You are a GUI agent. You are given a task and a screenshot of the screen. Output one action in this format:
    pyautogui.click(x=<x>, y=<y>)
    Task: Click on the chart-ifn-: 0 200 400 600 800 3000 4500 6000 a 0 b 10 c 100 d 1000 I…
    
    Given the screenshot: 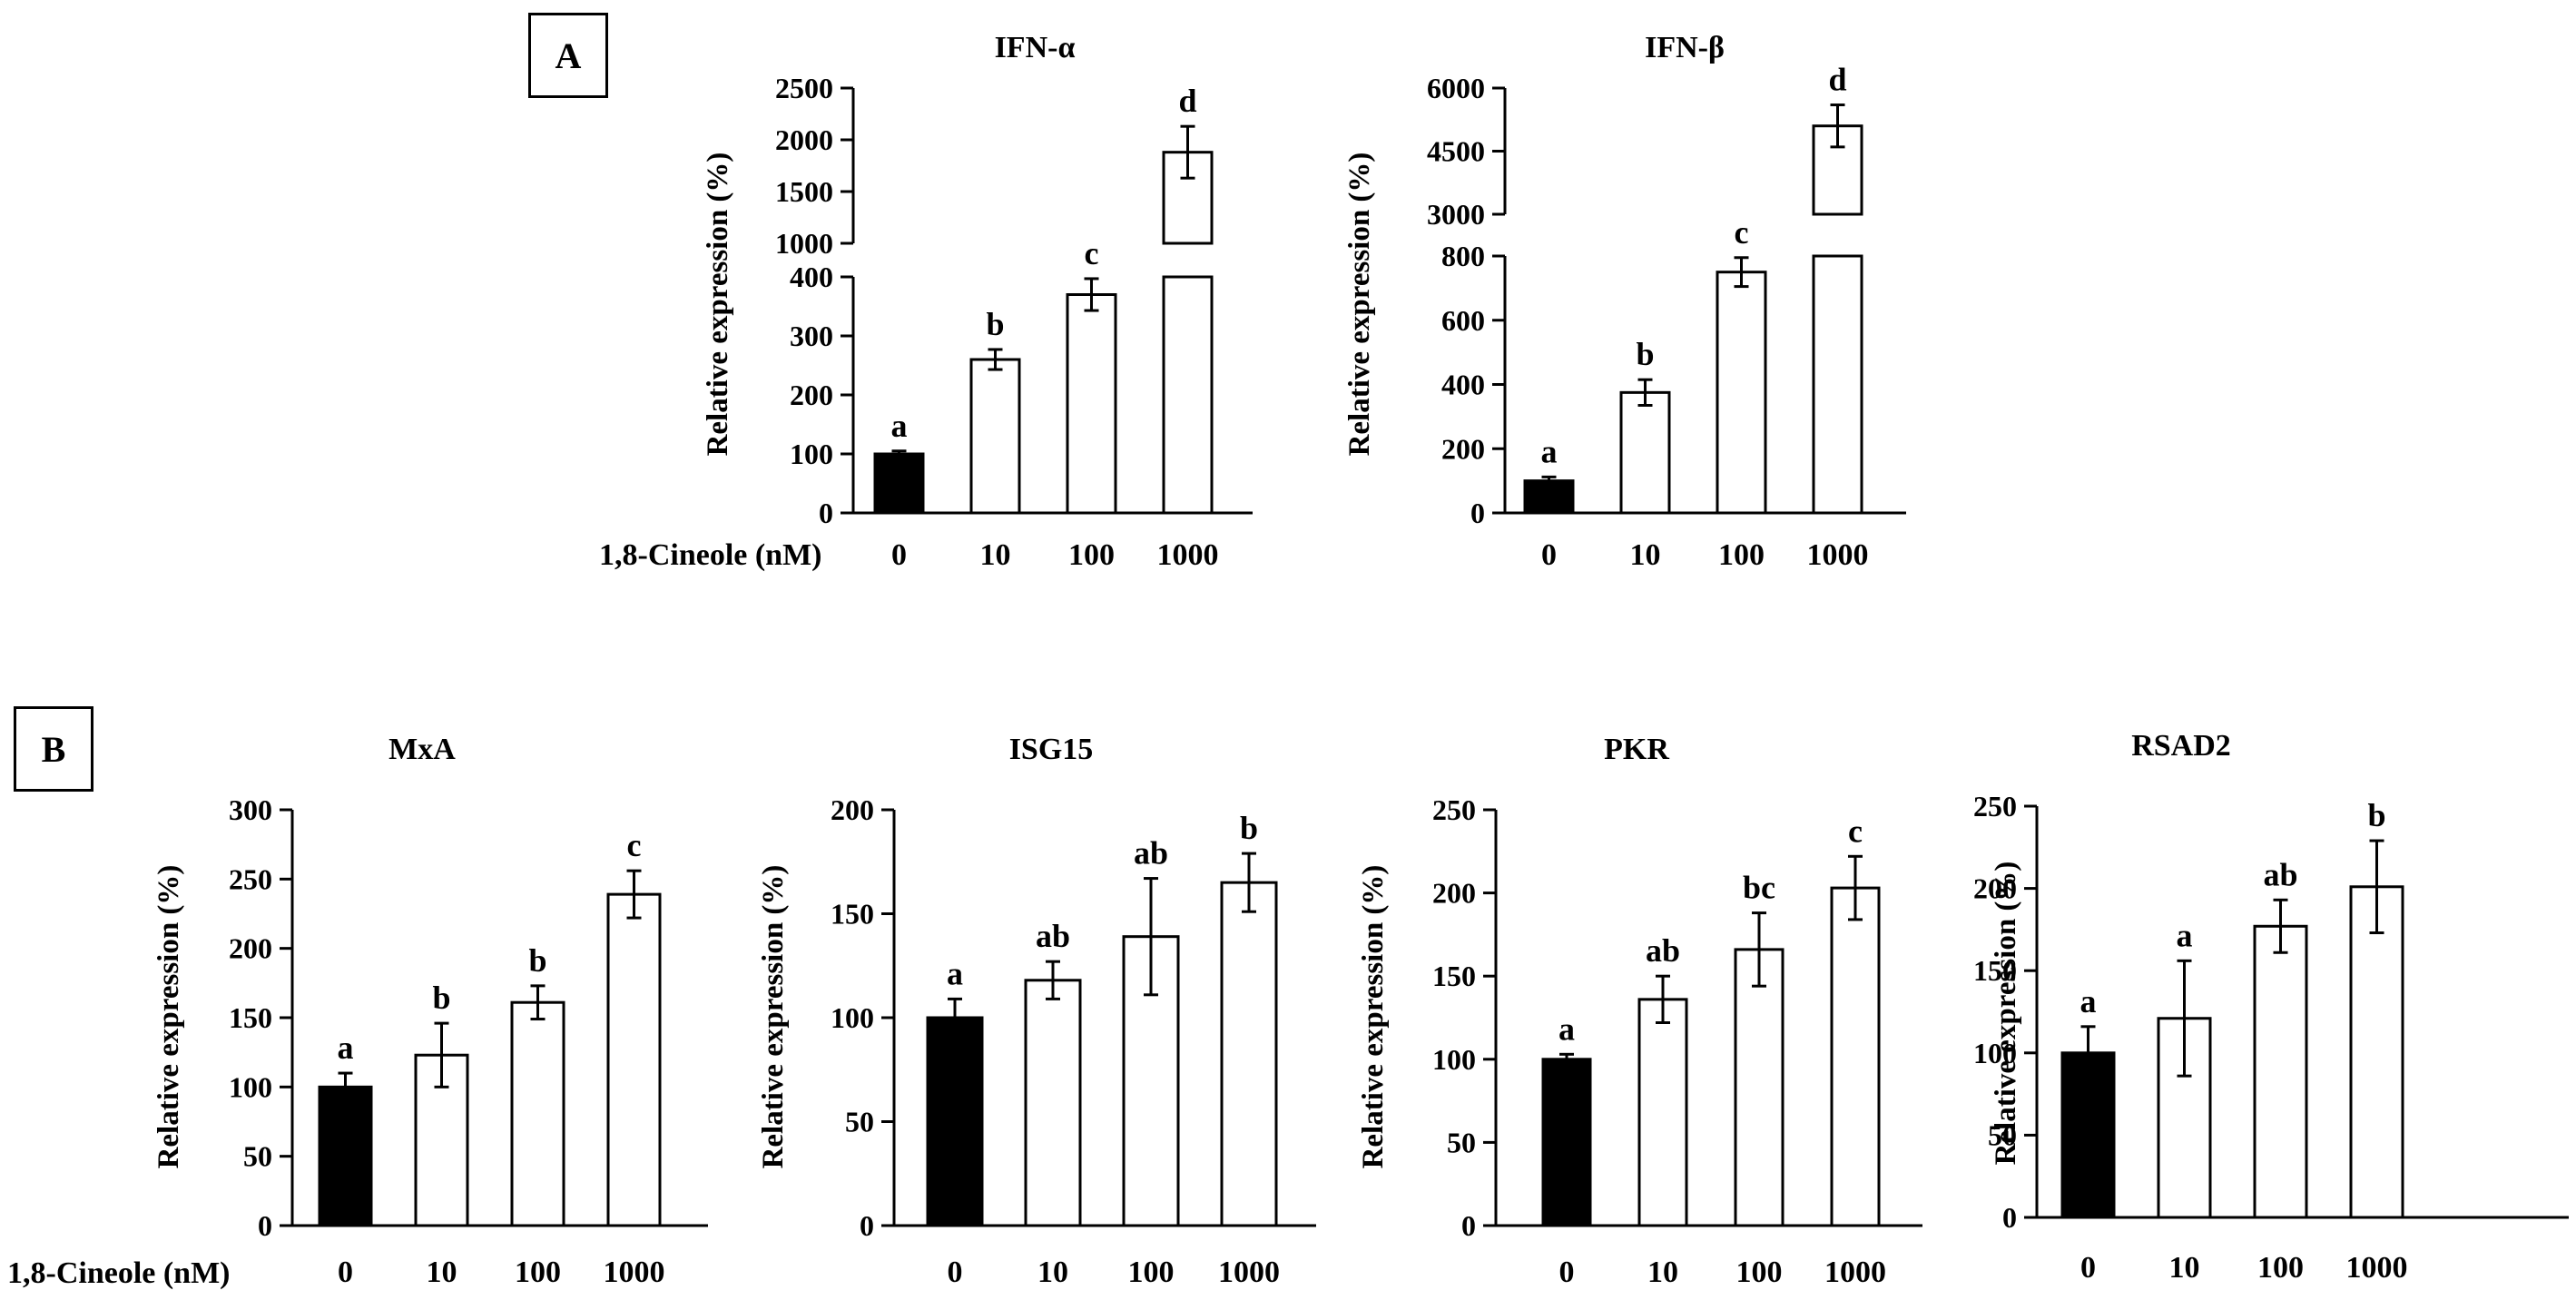 What is the action you would take?
    pyautogui.click(x=1624, y=301)
    